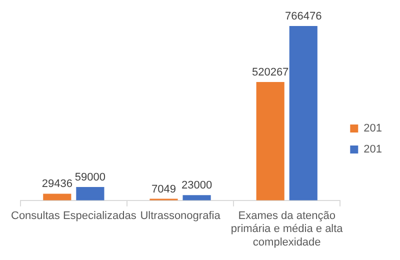  What do you see at coordinates (90, 178) in the screenshot?
I see `data-label: 59000` at bounding box center [90, 178].